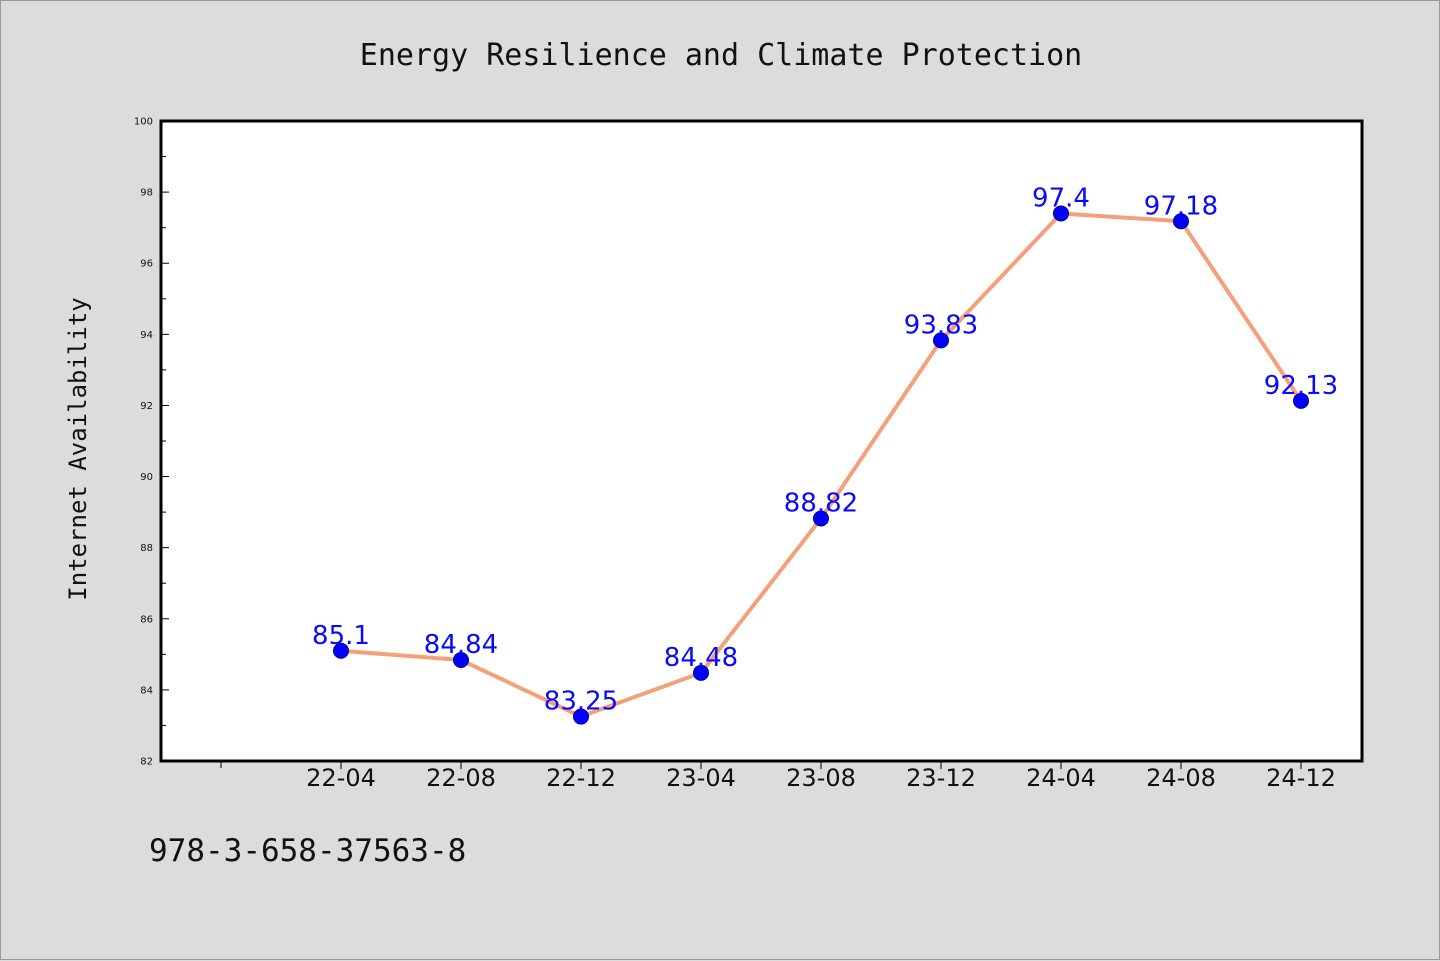 This screenshot has height=961, width=1440. Describe the element at coordinates (461, 778) in the screenshot. I see `x-tick-label: 22-08` at that location.